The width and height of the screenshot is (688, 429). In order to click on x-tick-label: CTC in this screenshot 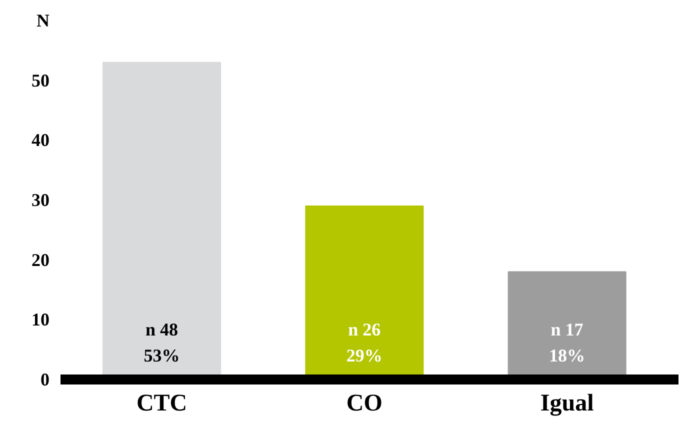, I will do `click(162, 403)`.